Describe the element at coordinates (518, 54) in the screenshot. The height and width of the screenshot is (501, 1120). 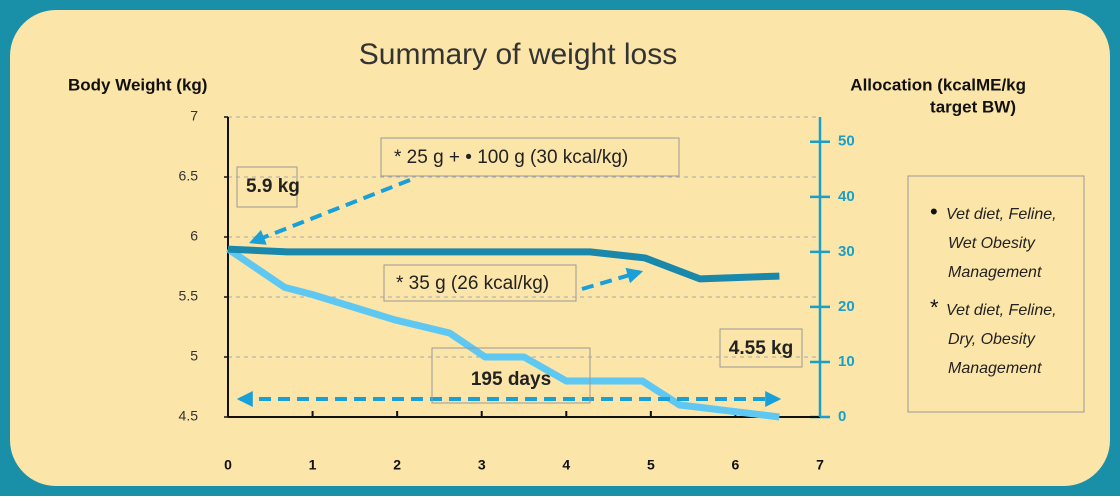
I see `chart-title: Summary of weight loss` at that location.